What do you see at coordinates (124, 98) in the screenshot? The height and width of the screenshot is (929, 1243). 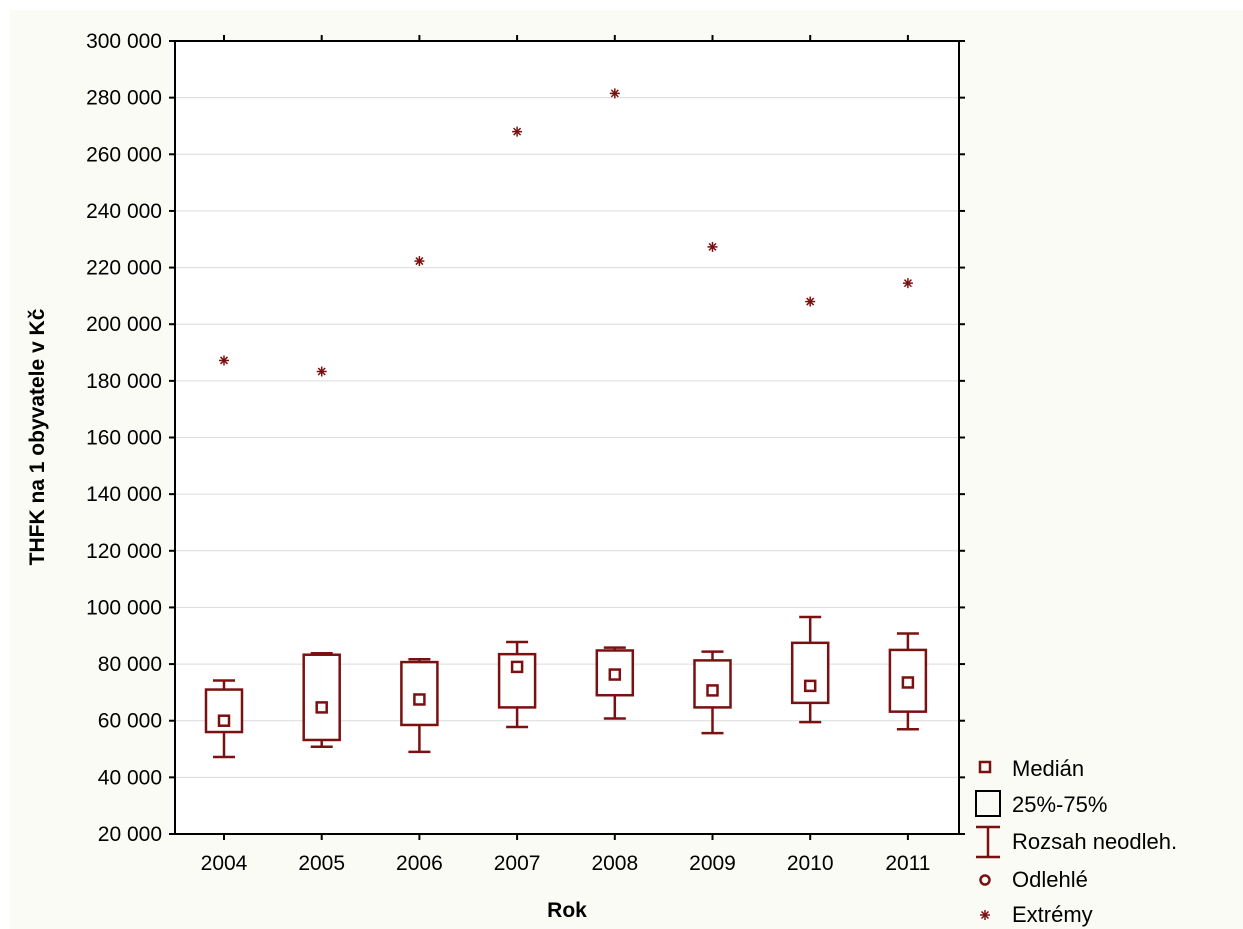 I see `y-tick-label: 280 000` at bounding box center [124, 98].